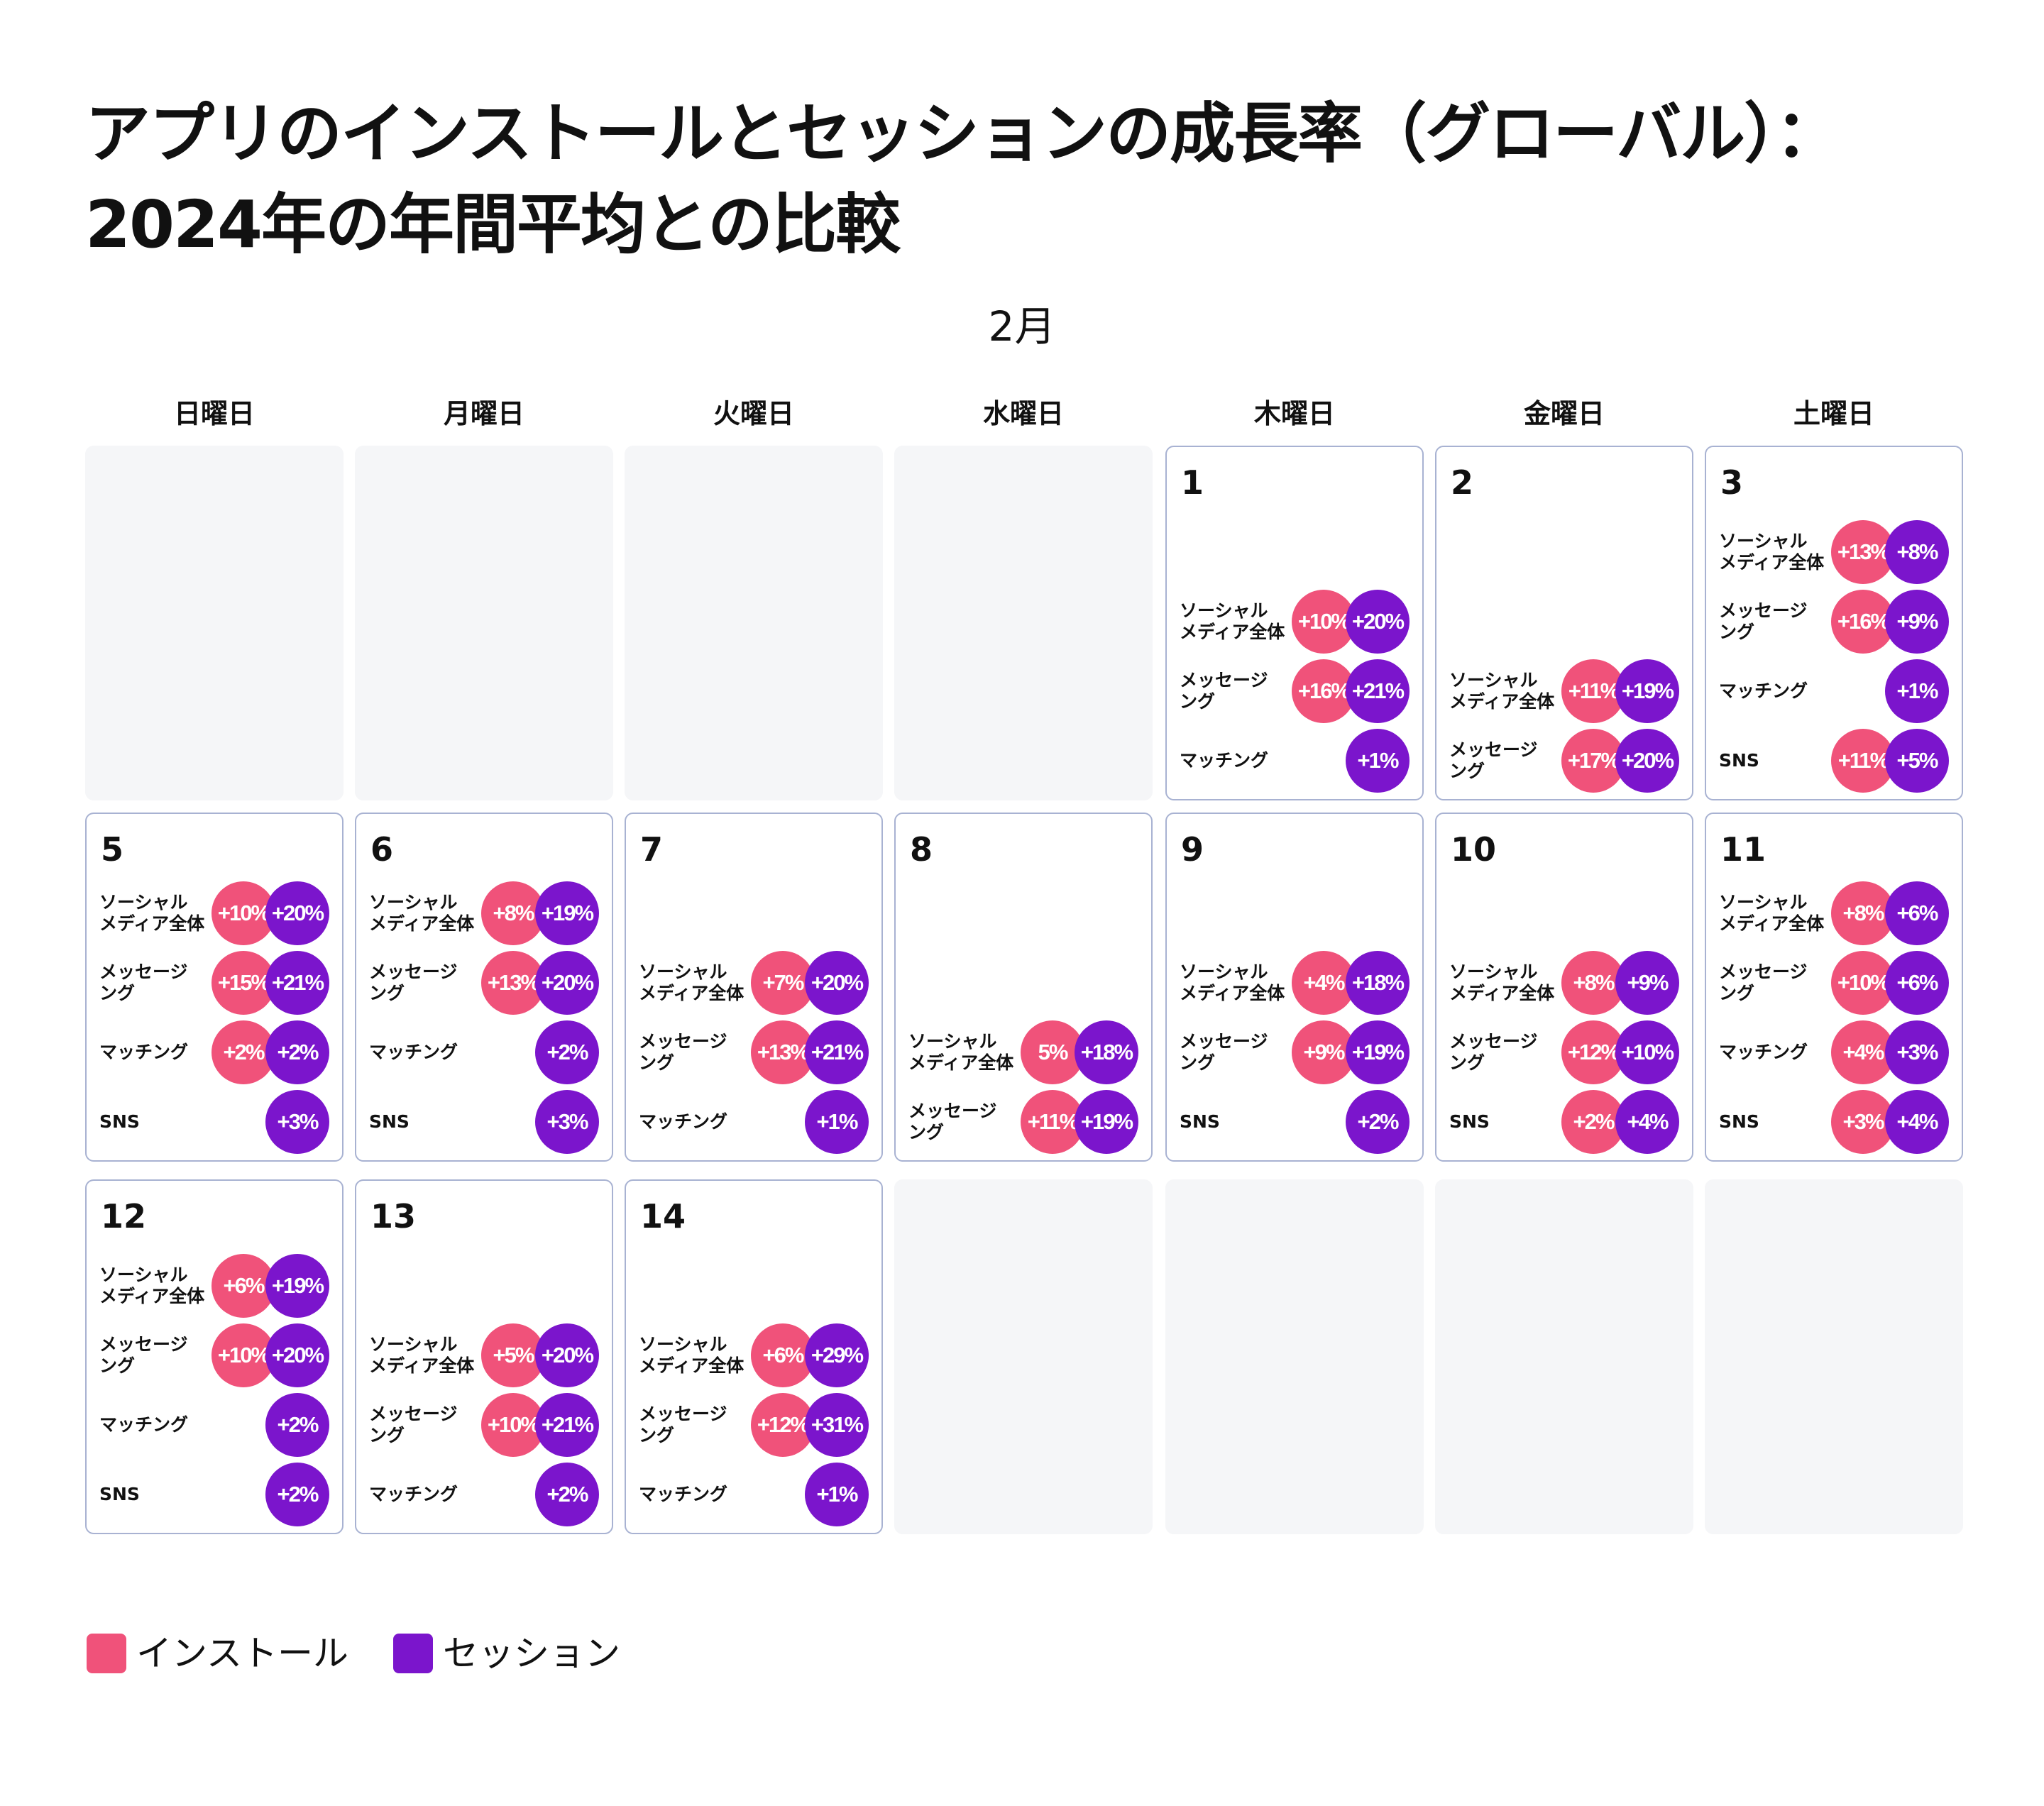  What do you see at coordinates (513, 983) in the screenshot?
I see `install-growth-bubble: +13%` at bounding box center [513, 983].